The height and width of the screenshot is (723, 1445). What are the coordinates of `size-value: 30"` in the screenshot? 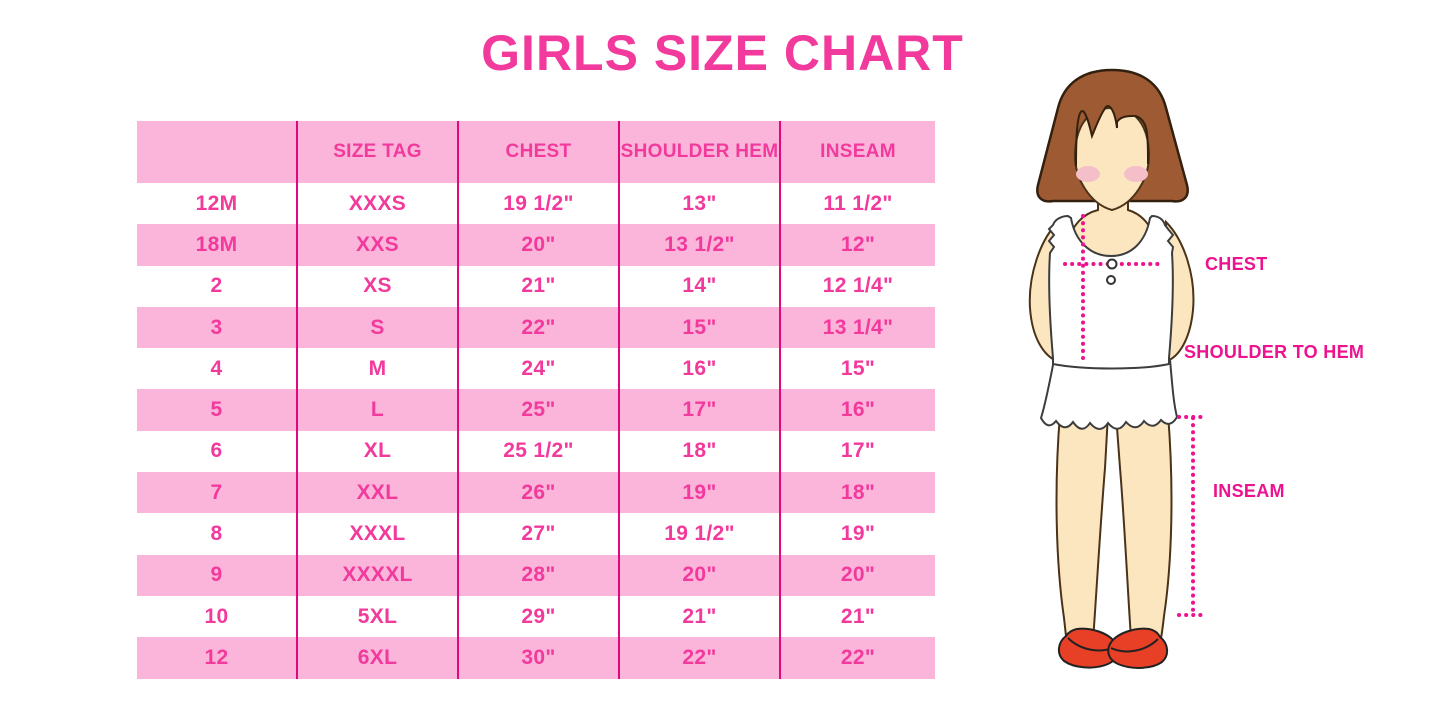 It's located at (539, 658).